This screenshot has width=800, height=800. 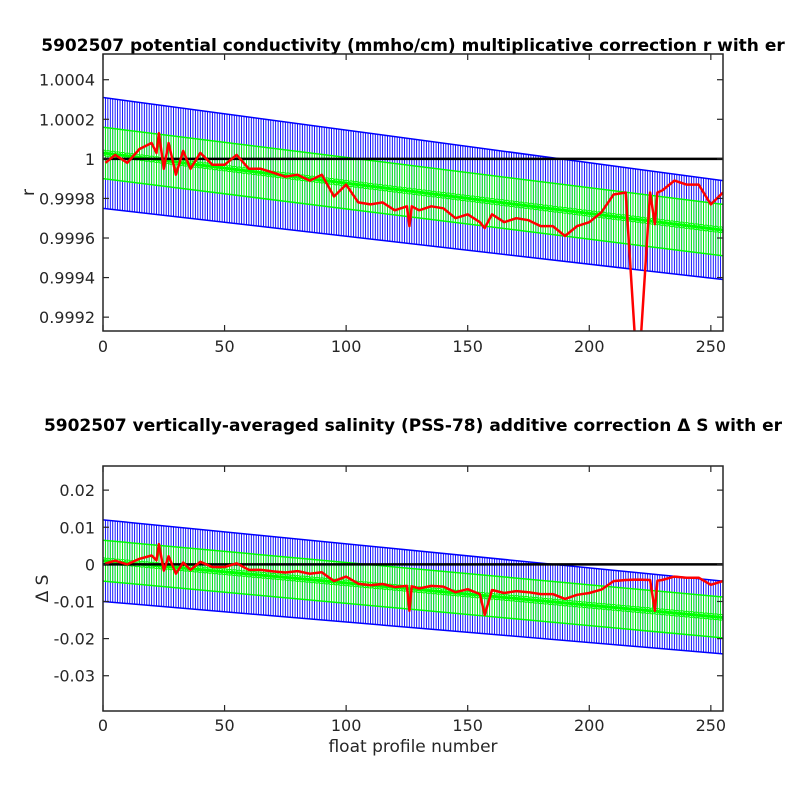 I want to click on blue-error-bars-lower-edge, so click(x=413, y=627).